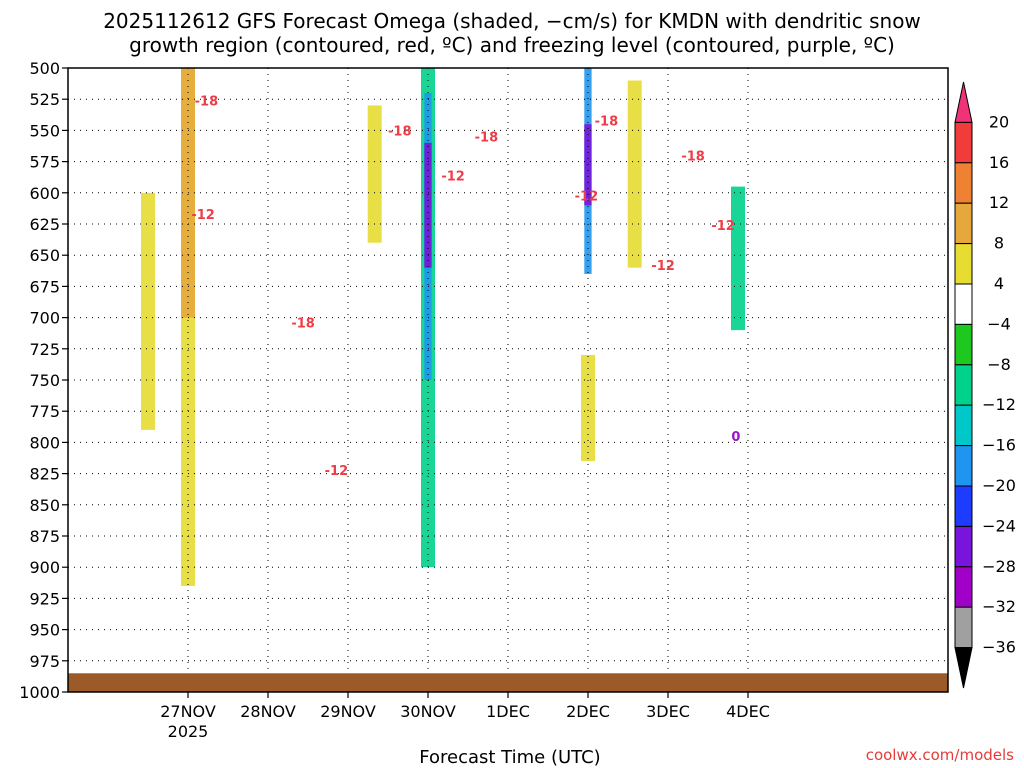  What do you see at coordinates (44, 442) in the screenshot?
I see `y-tick-label: 800` at bounding box center [44, 442].